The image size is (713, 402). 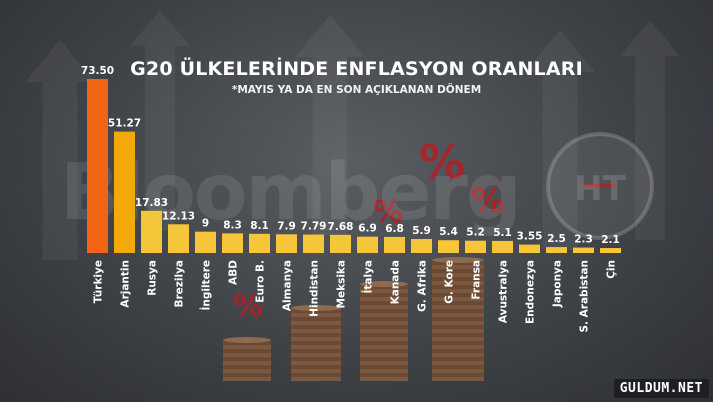 I want to click on category-label: Endonezya, so click(x=531, y=292).